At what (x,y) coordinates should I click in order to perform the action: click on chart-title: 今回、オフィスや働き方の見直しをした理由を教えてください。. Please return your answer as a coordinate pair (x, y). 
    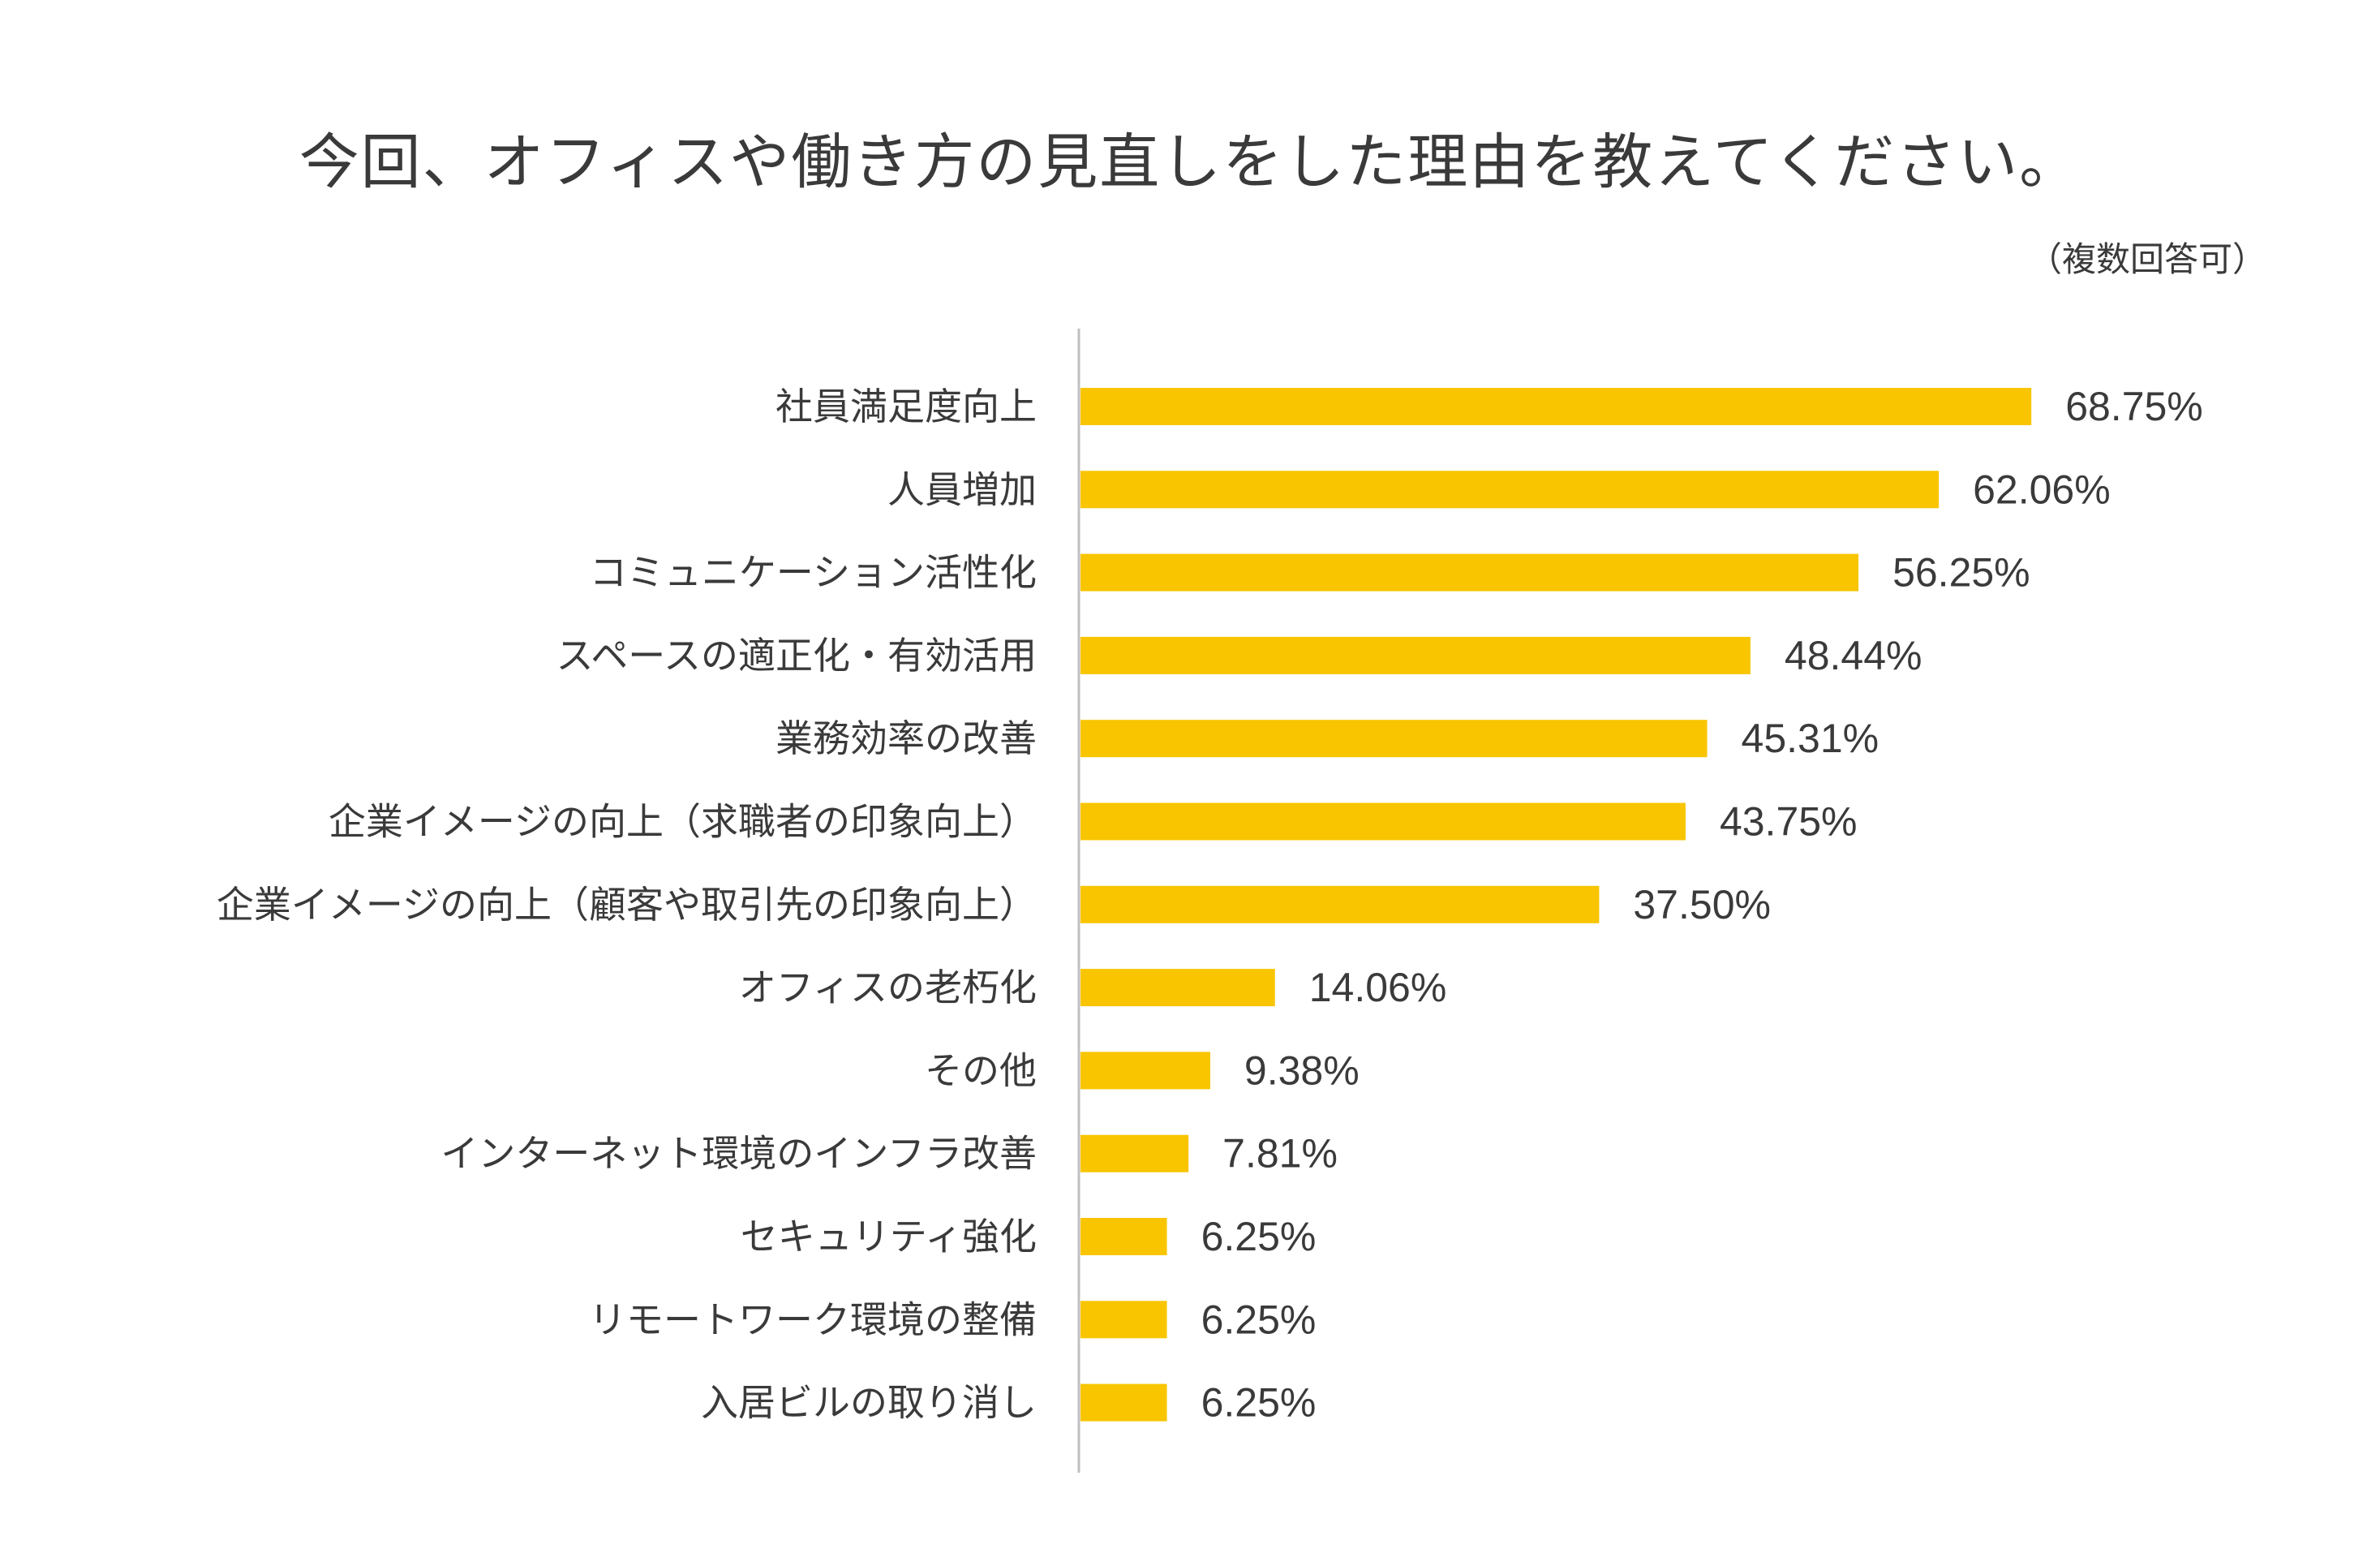
    Looking at the image, I should click on (1190, 162).